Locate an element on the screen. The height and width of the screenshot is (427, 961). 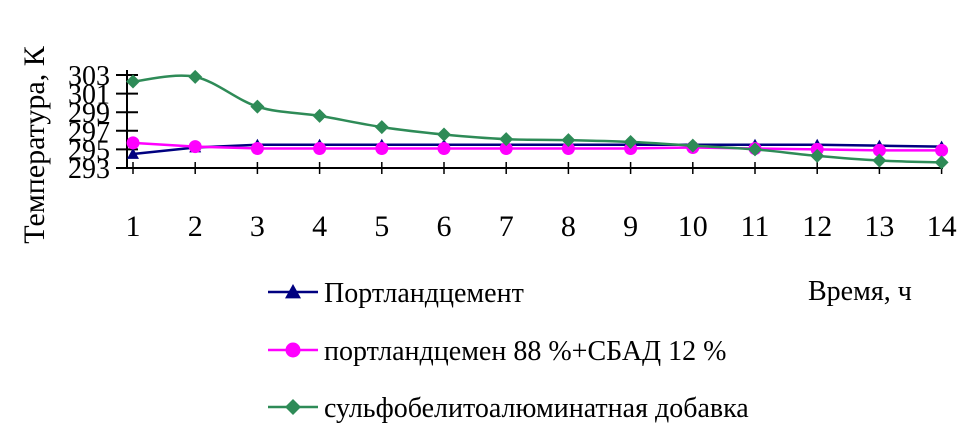
x-tick-label: 6 is located at coordinates (444, 226).